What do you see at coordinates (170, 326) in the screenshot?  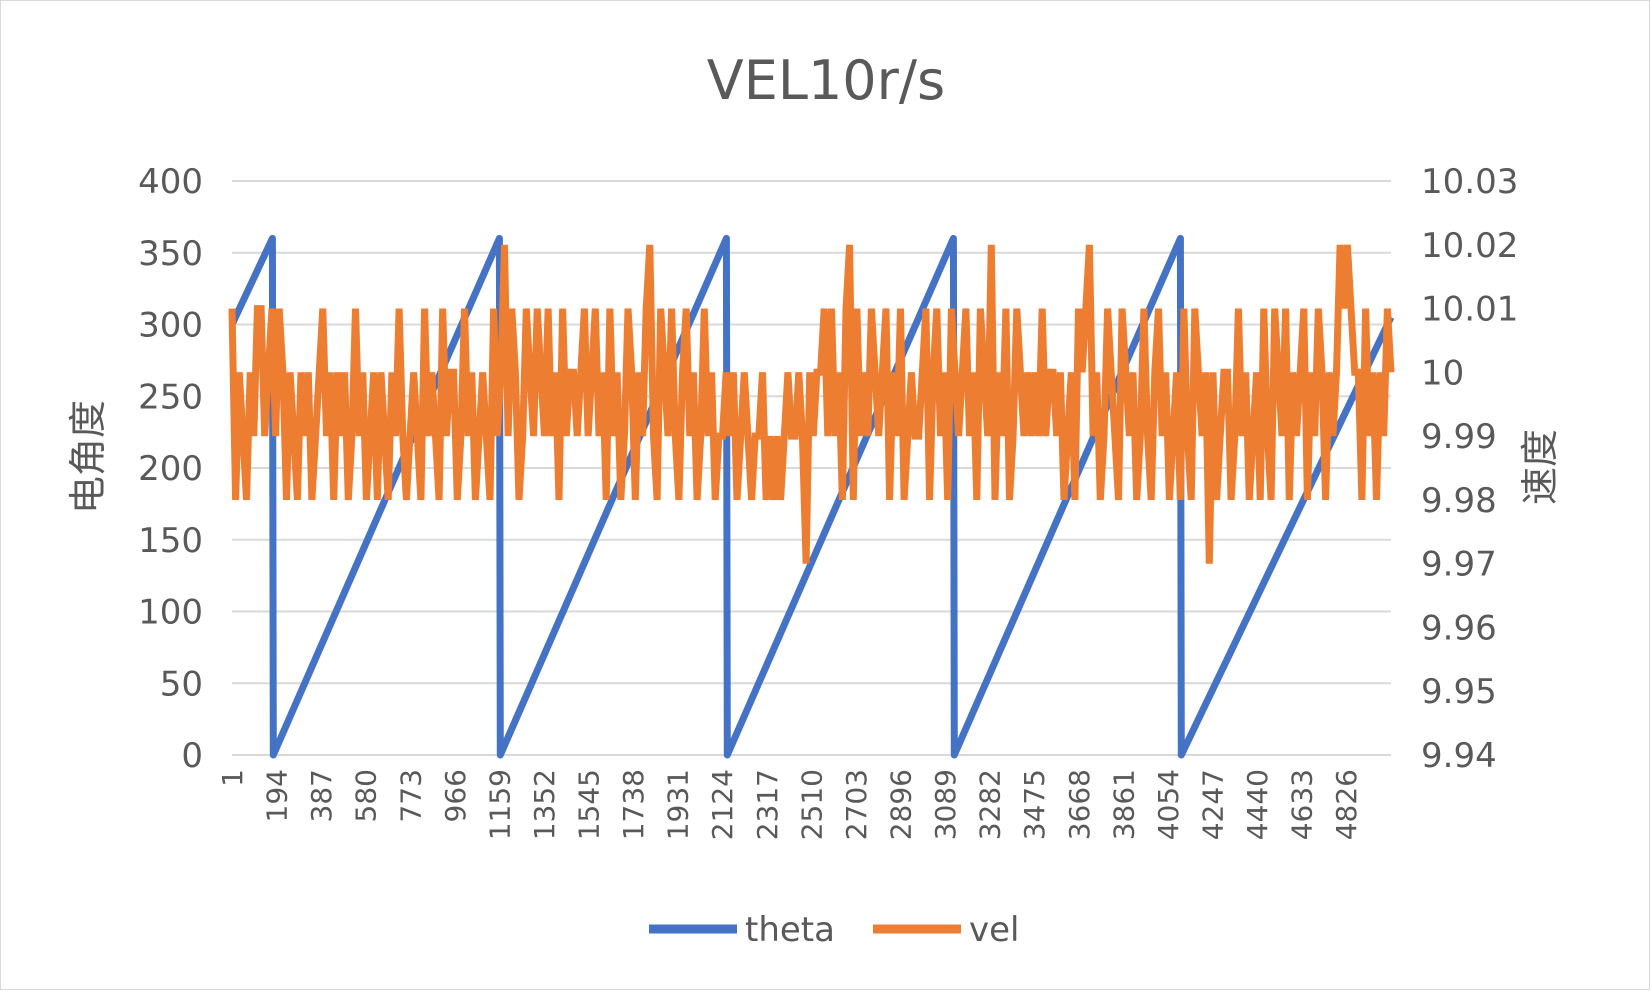 I see `left-y-tick-label: 300` at bounding box center [170, 326].